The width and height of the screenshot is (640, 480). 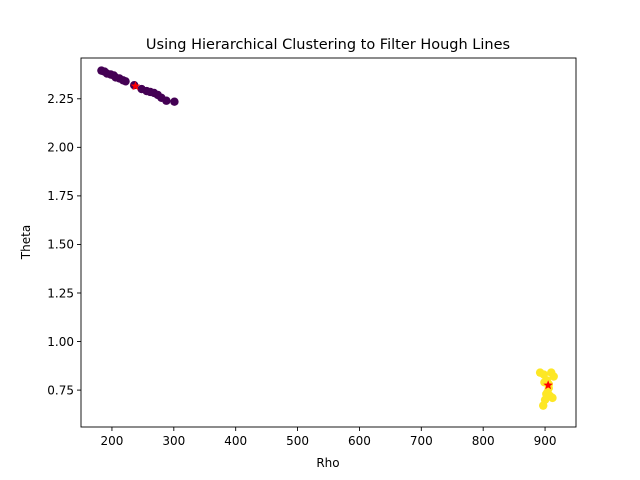 I want to click on x-tick-label: 300, so click(x=173, y=441).